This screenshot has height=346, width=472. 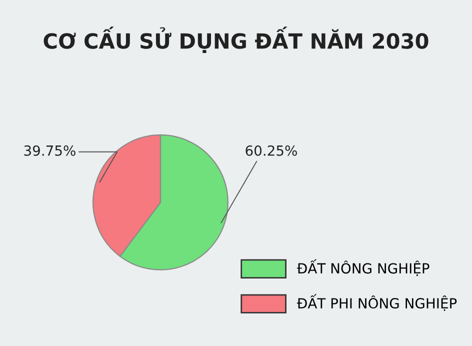 I want to click on legend-label: ĐẤT PHI NÔNG NGHIỆP, so click(x=376, y=302).